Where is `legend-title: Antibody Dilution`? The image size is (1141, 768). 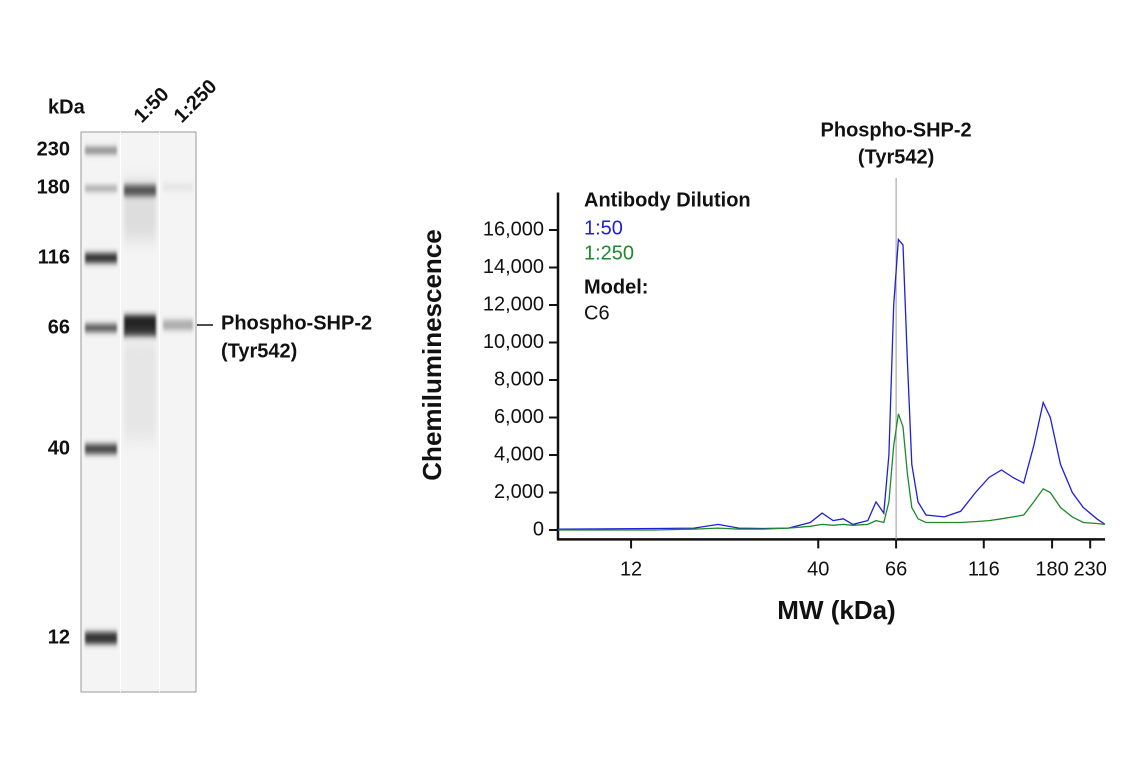 legend-title: Antibody Dilution is located at coordinates (667, 200).